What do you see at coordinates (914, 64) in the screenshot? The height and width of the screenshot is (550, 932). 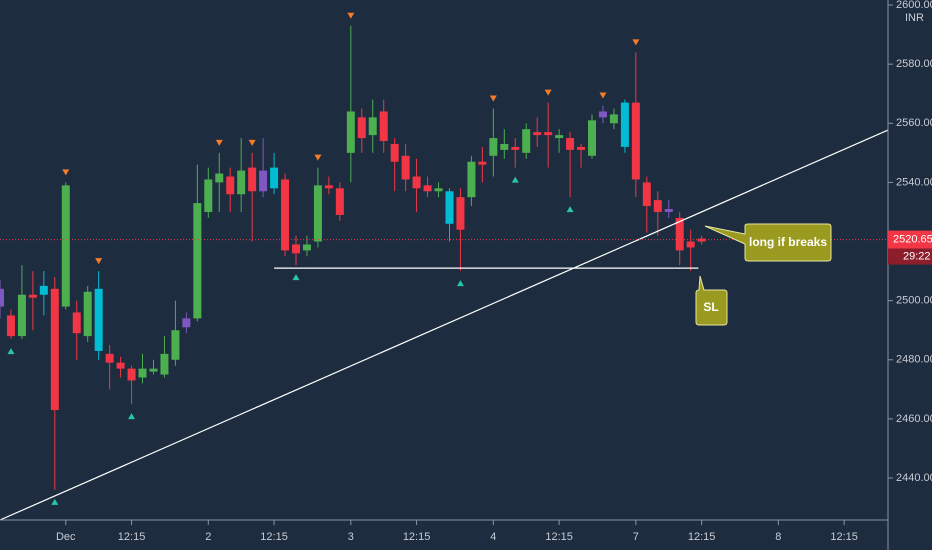 I see `y-tick-label: 2580.00` at bounding box center [914, 64].